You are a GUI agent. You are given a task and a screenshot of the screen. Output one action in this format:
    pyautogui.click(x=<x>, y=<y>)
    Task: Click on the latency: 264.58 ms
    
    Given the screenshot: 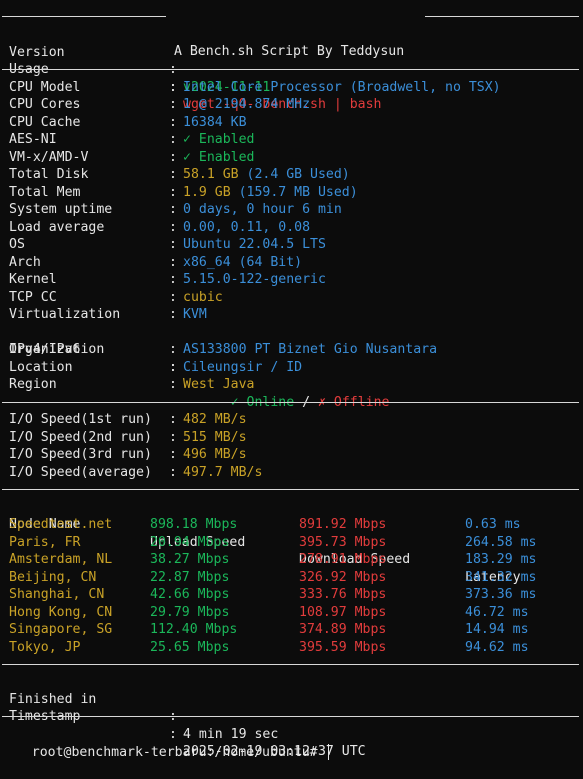 What is the action you would take?
    pyautogui.click(x=501, y=542)
    